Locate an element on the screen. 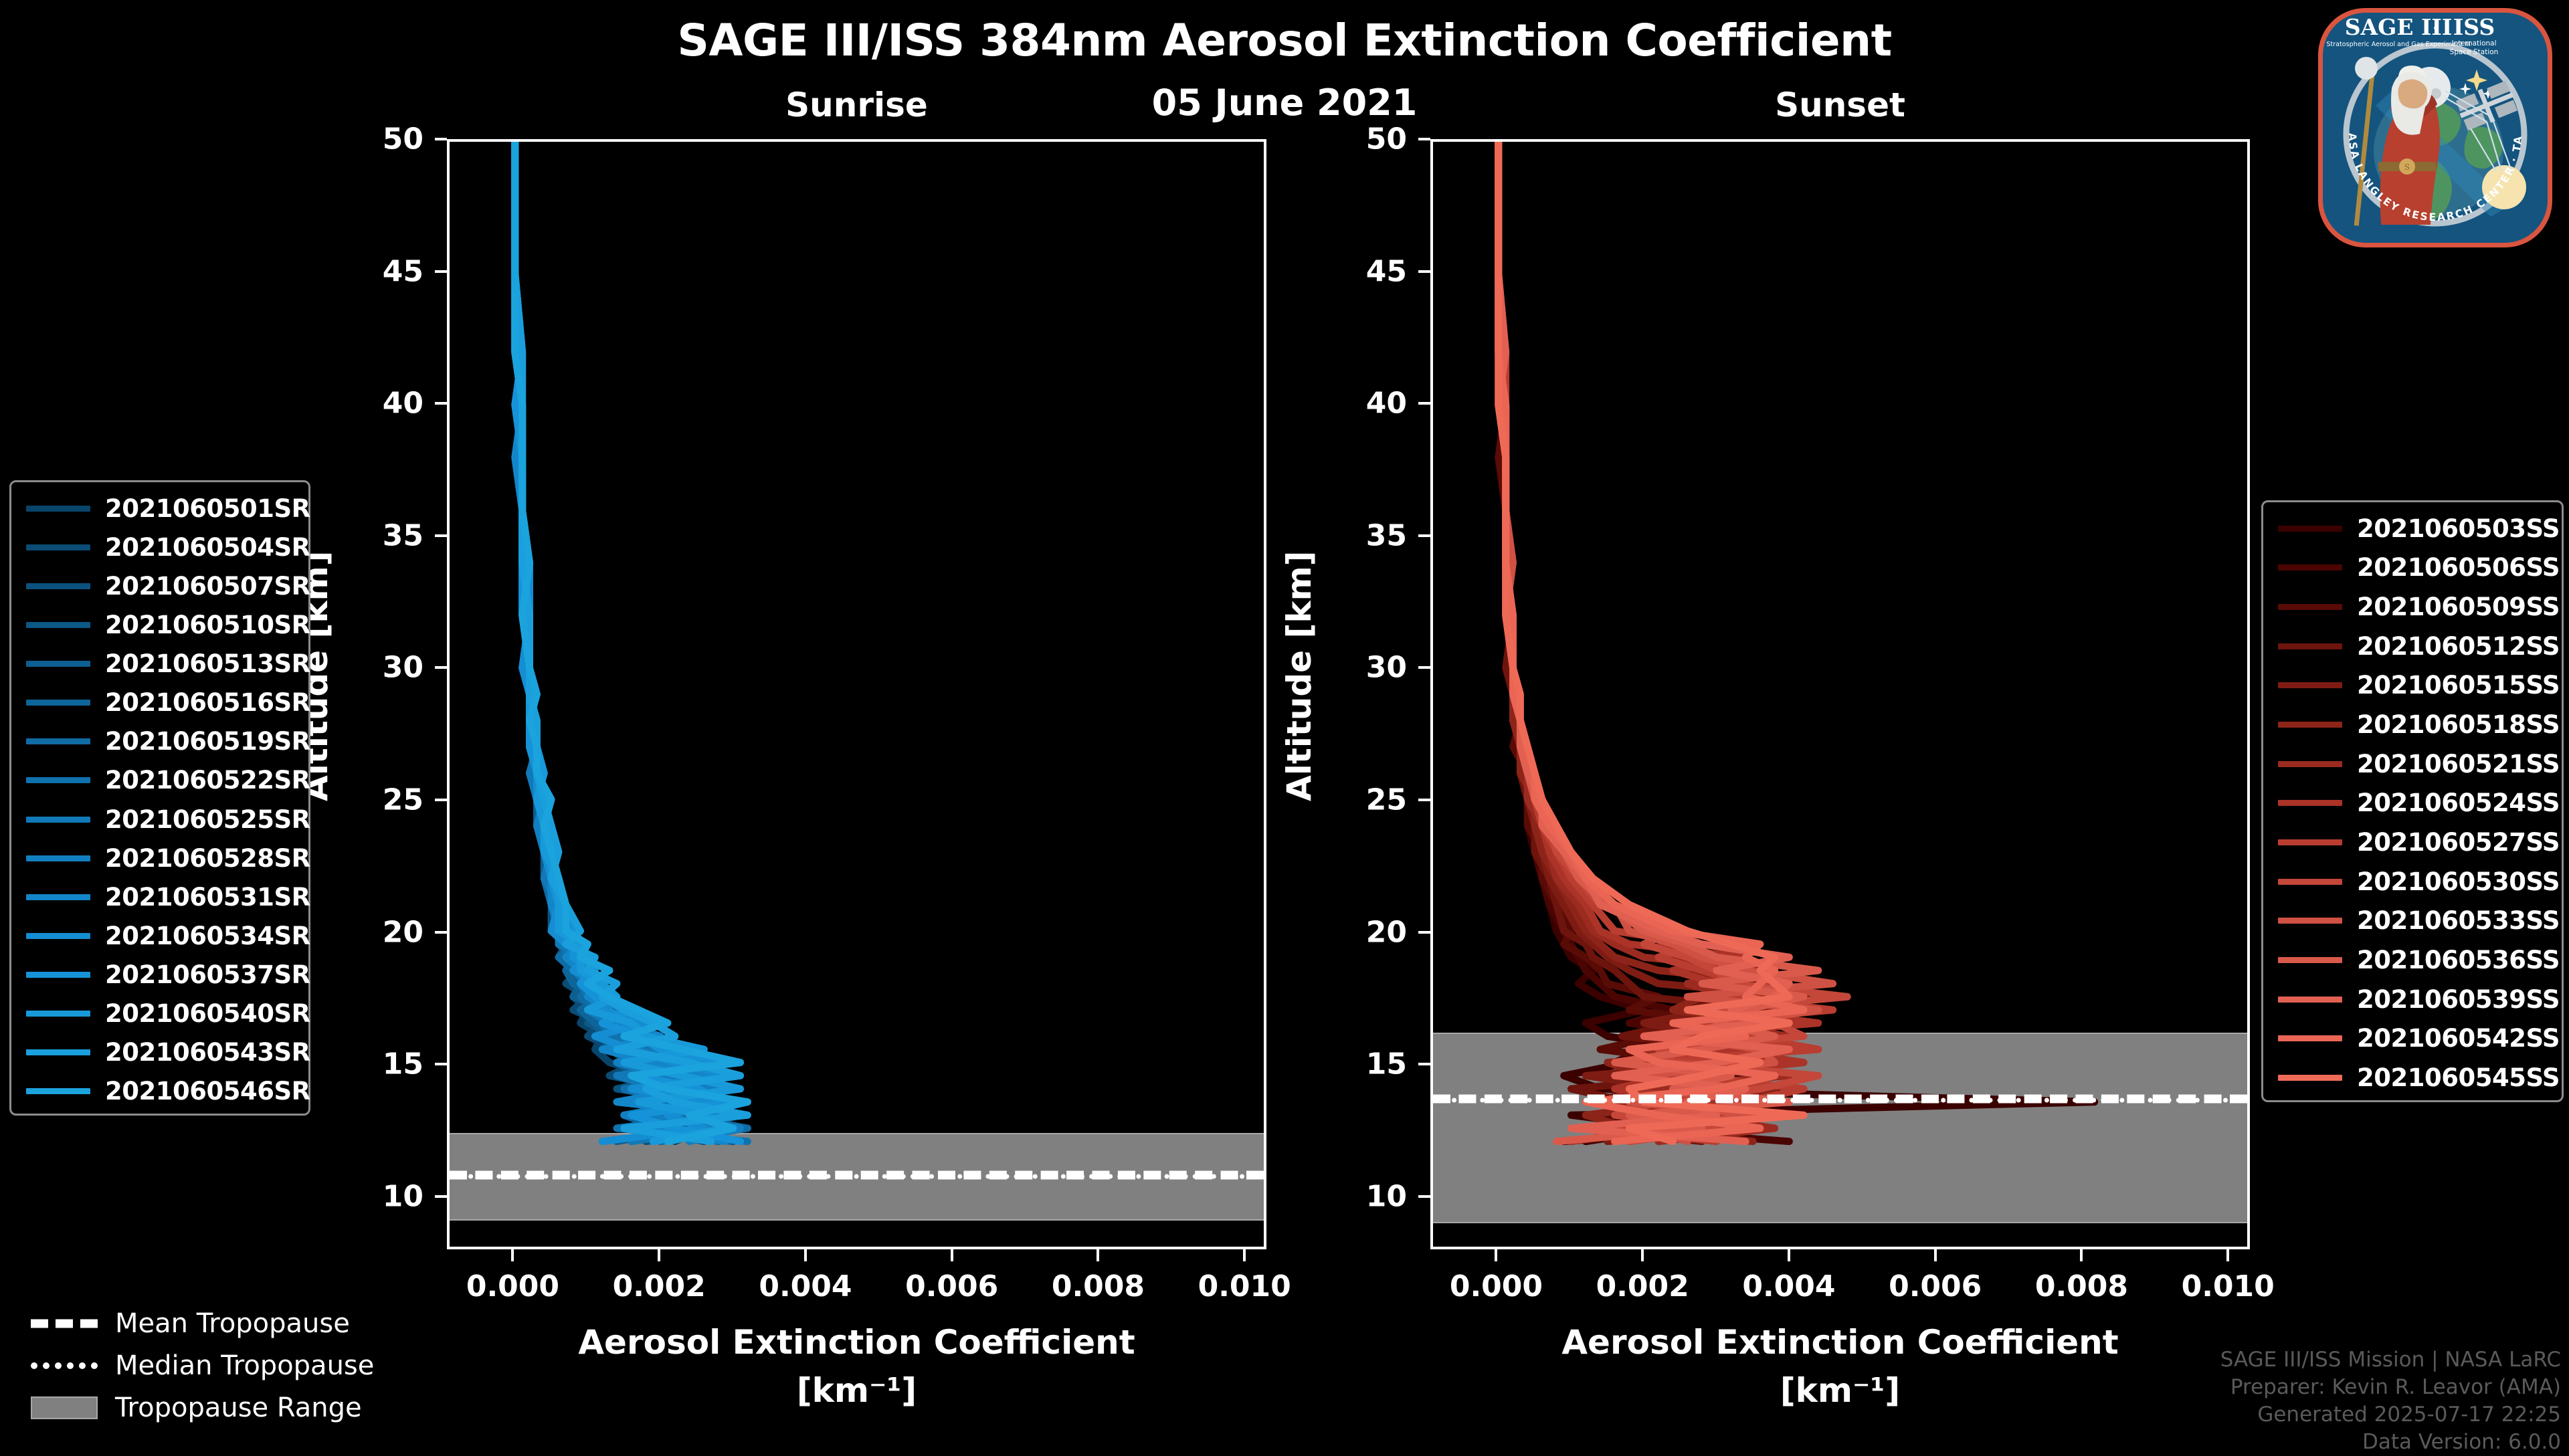 The height and width of the screenshot is (1456, 2569). sunset-legend-item: 2021060509SS is located at coordinates (2412, 607).